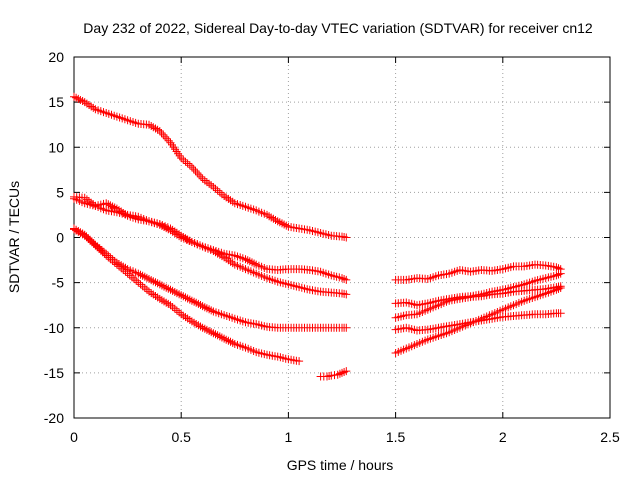  I want to click on series-arc-3b, so click(478, 302).